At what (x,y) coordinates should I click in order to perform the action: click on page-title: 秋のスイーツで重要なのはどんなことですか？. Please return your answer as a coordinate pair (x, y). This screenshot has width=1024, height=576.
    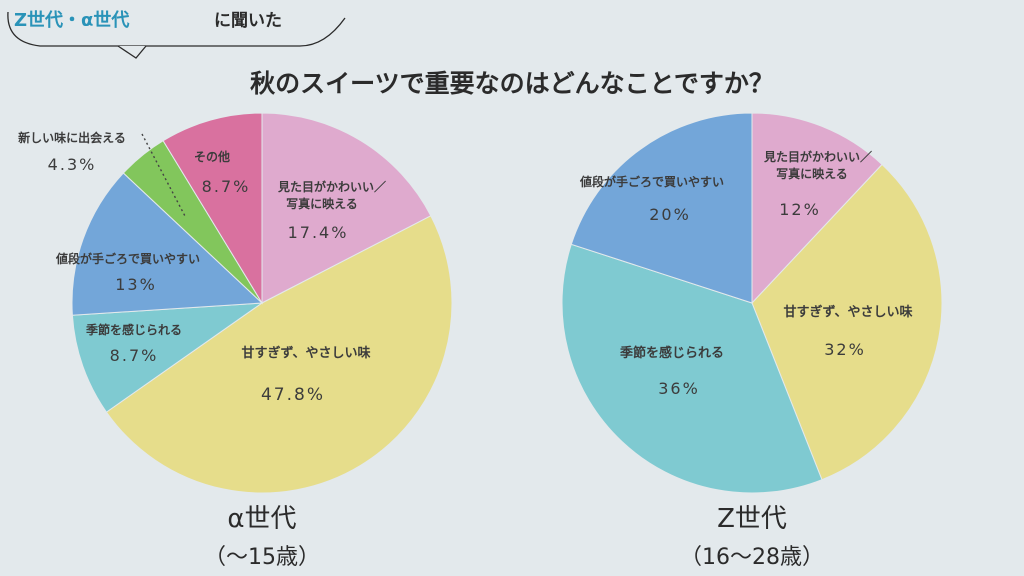
    Looking at the image, I should click on (512, 83).